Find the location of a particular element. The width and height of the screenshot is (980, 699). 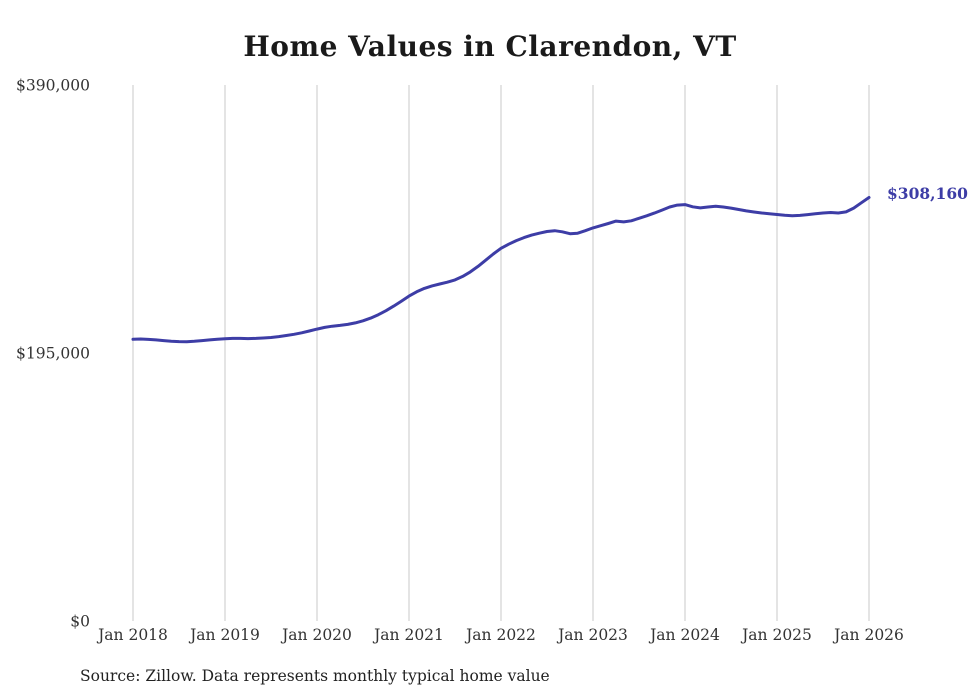

x-axis-tick-label: Jan 2020 is located at coordinates (316, 635).